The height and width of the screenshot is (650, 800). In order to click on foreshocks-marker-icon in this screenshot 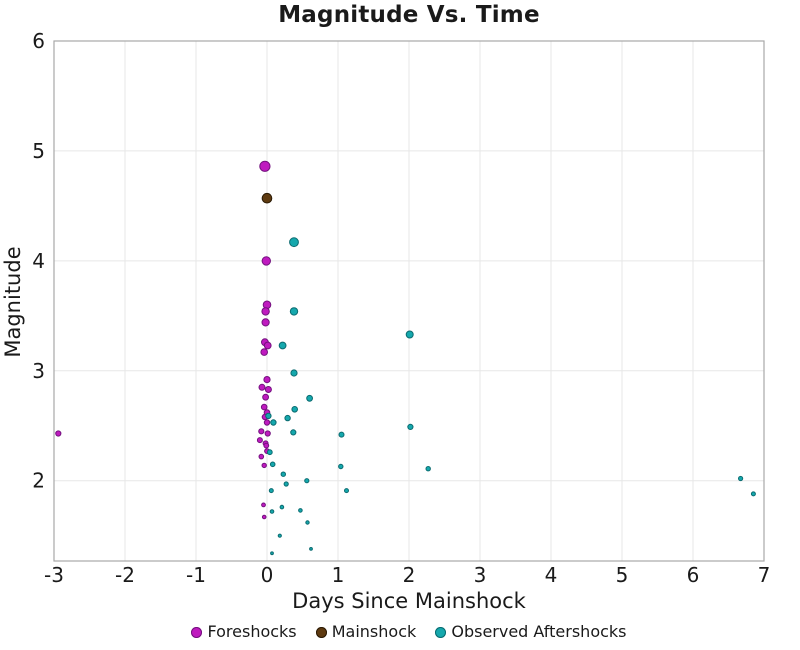, I will do `click(197, 632)`.